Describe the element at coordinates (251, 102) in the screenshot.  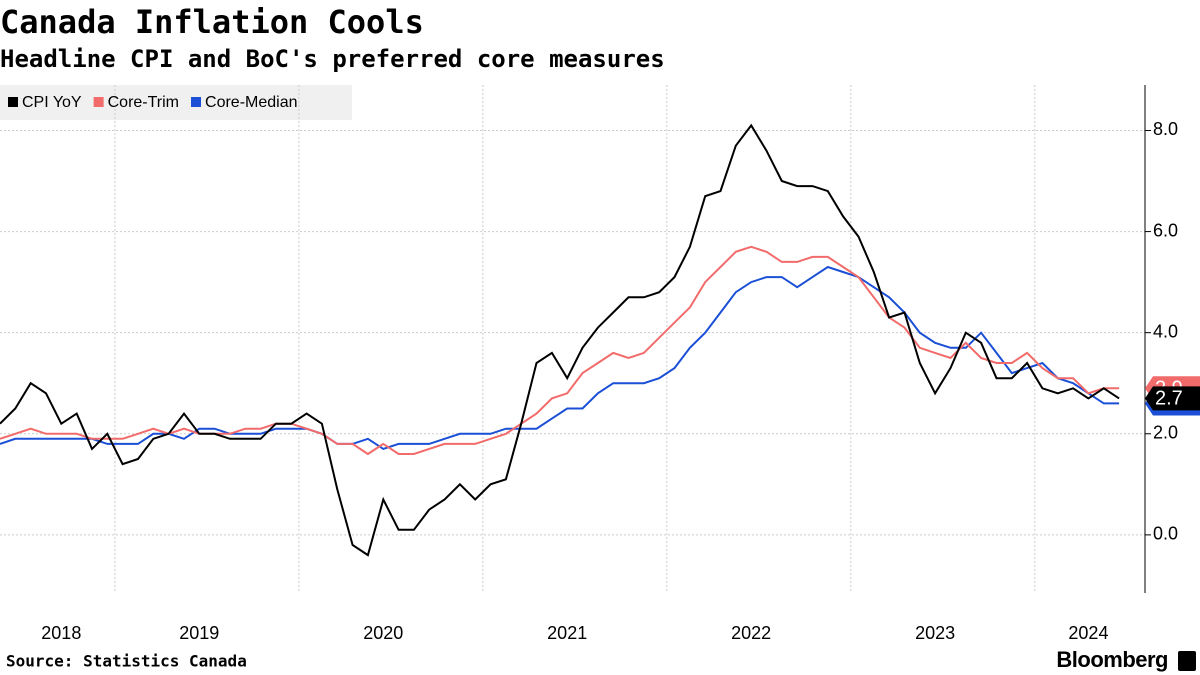
I see `legend-label: Core-Median` at that location.